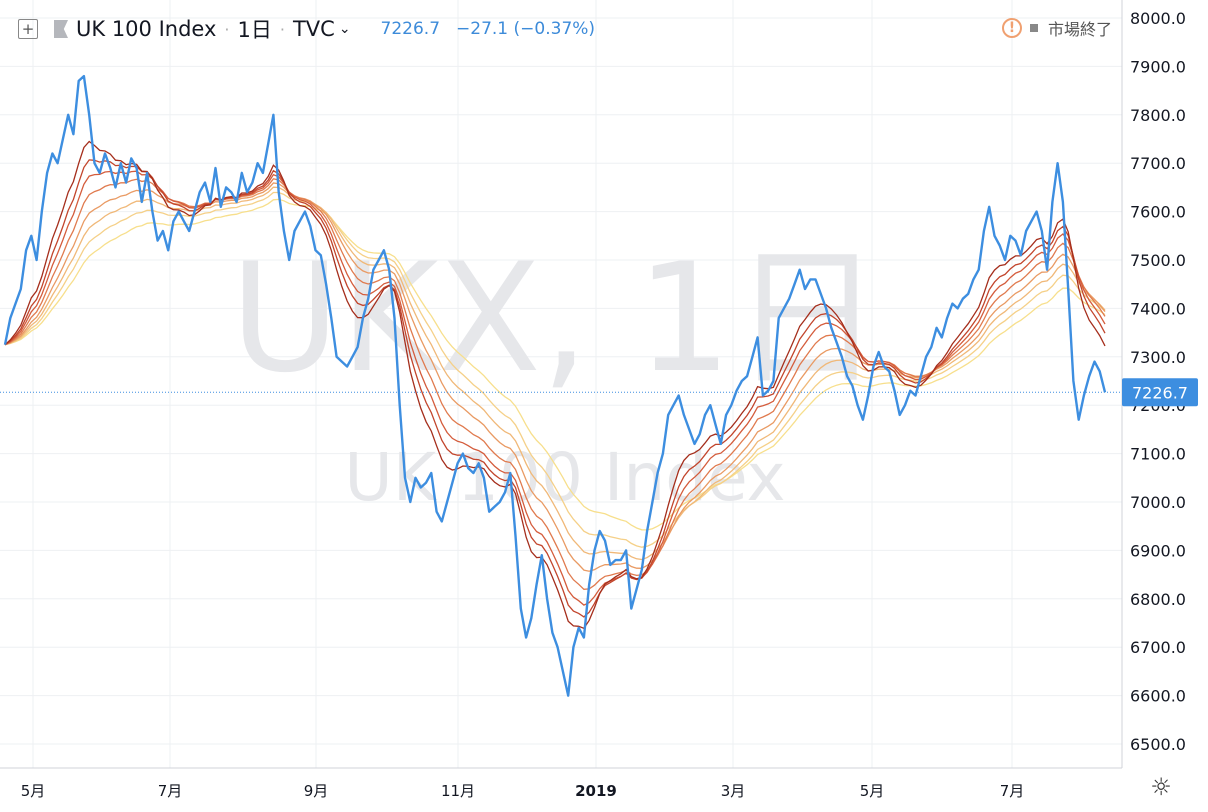  Describe the element at coordinates (733, 791) in the screenshot. I see `x-tick-label: 3月` at that location.